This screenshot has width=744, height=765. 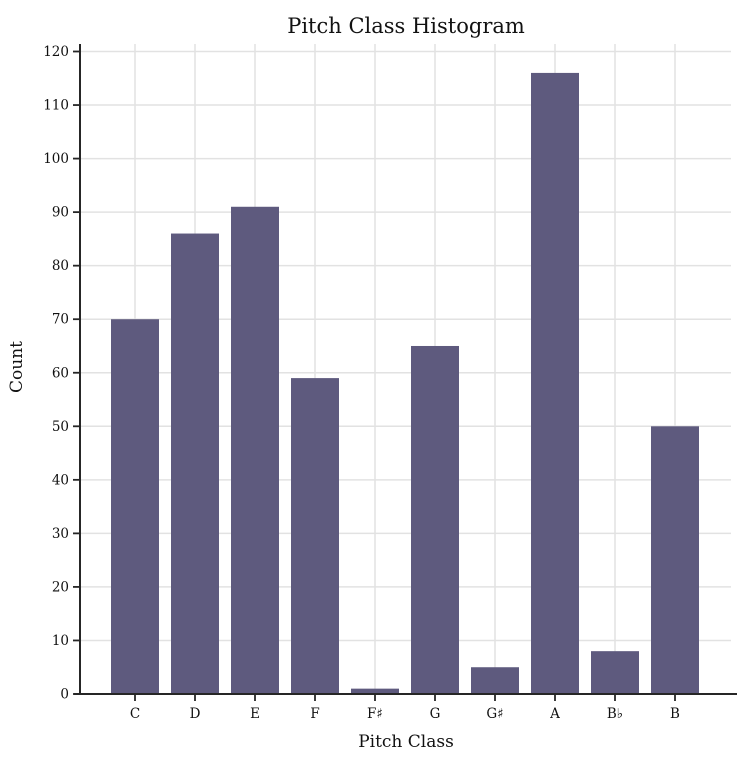 What do you see at coordinates (255, 714) in the screenshot?
I see `x-tick-label: E` at bounding box center [255, 714].